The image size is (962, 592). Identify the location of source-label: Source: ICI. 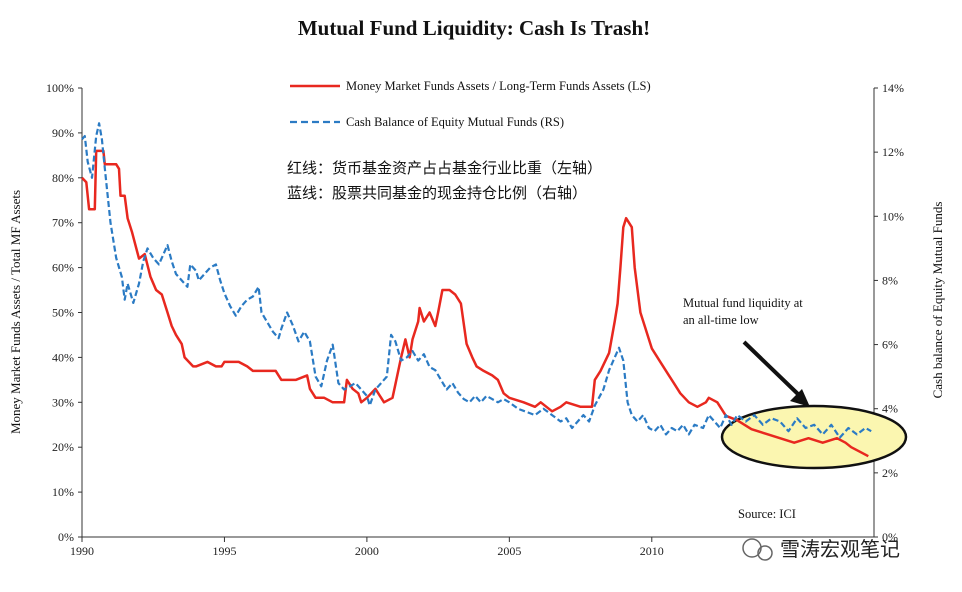
(767, 514).